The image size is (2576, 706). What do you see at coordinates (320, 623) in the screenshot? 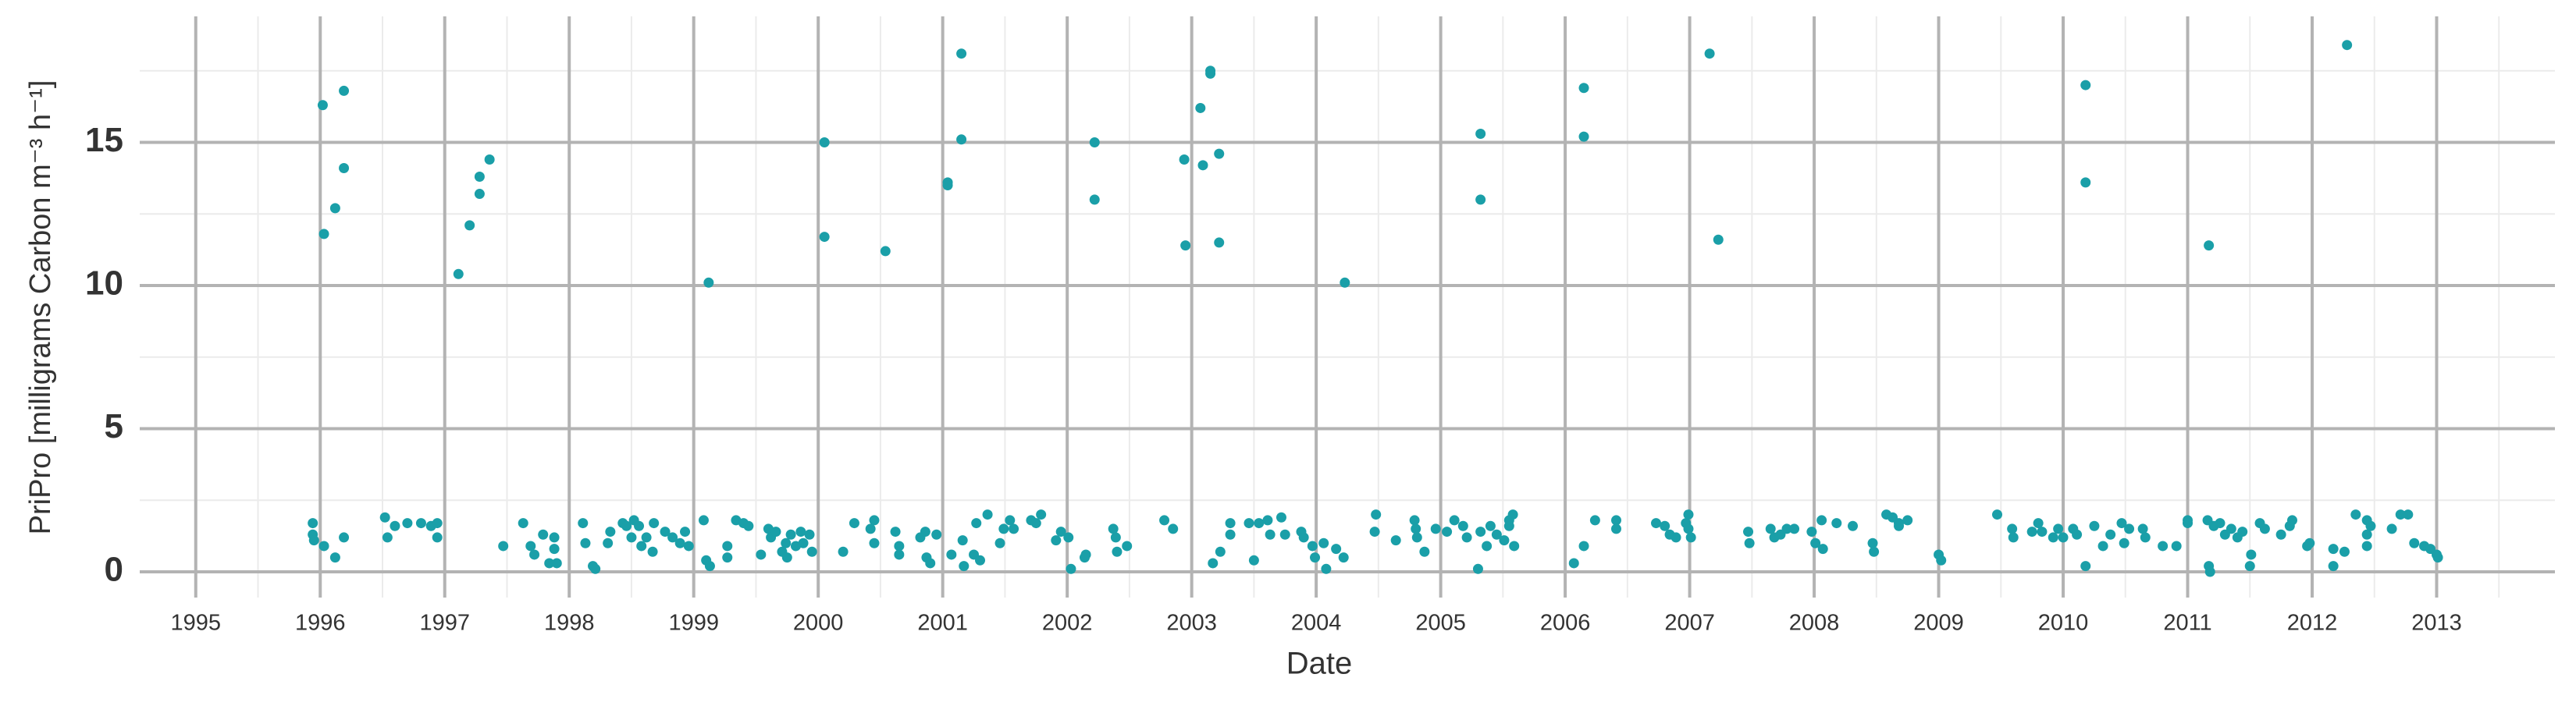
I see `x-tick-label: 1996` at bounding box center [320, 623].